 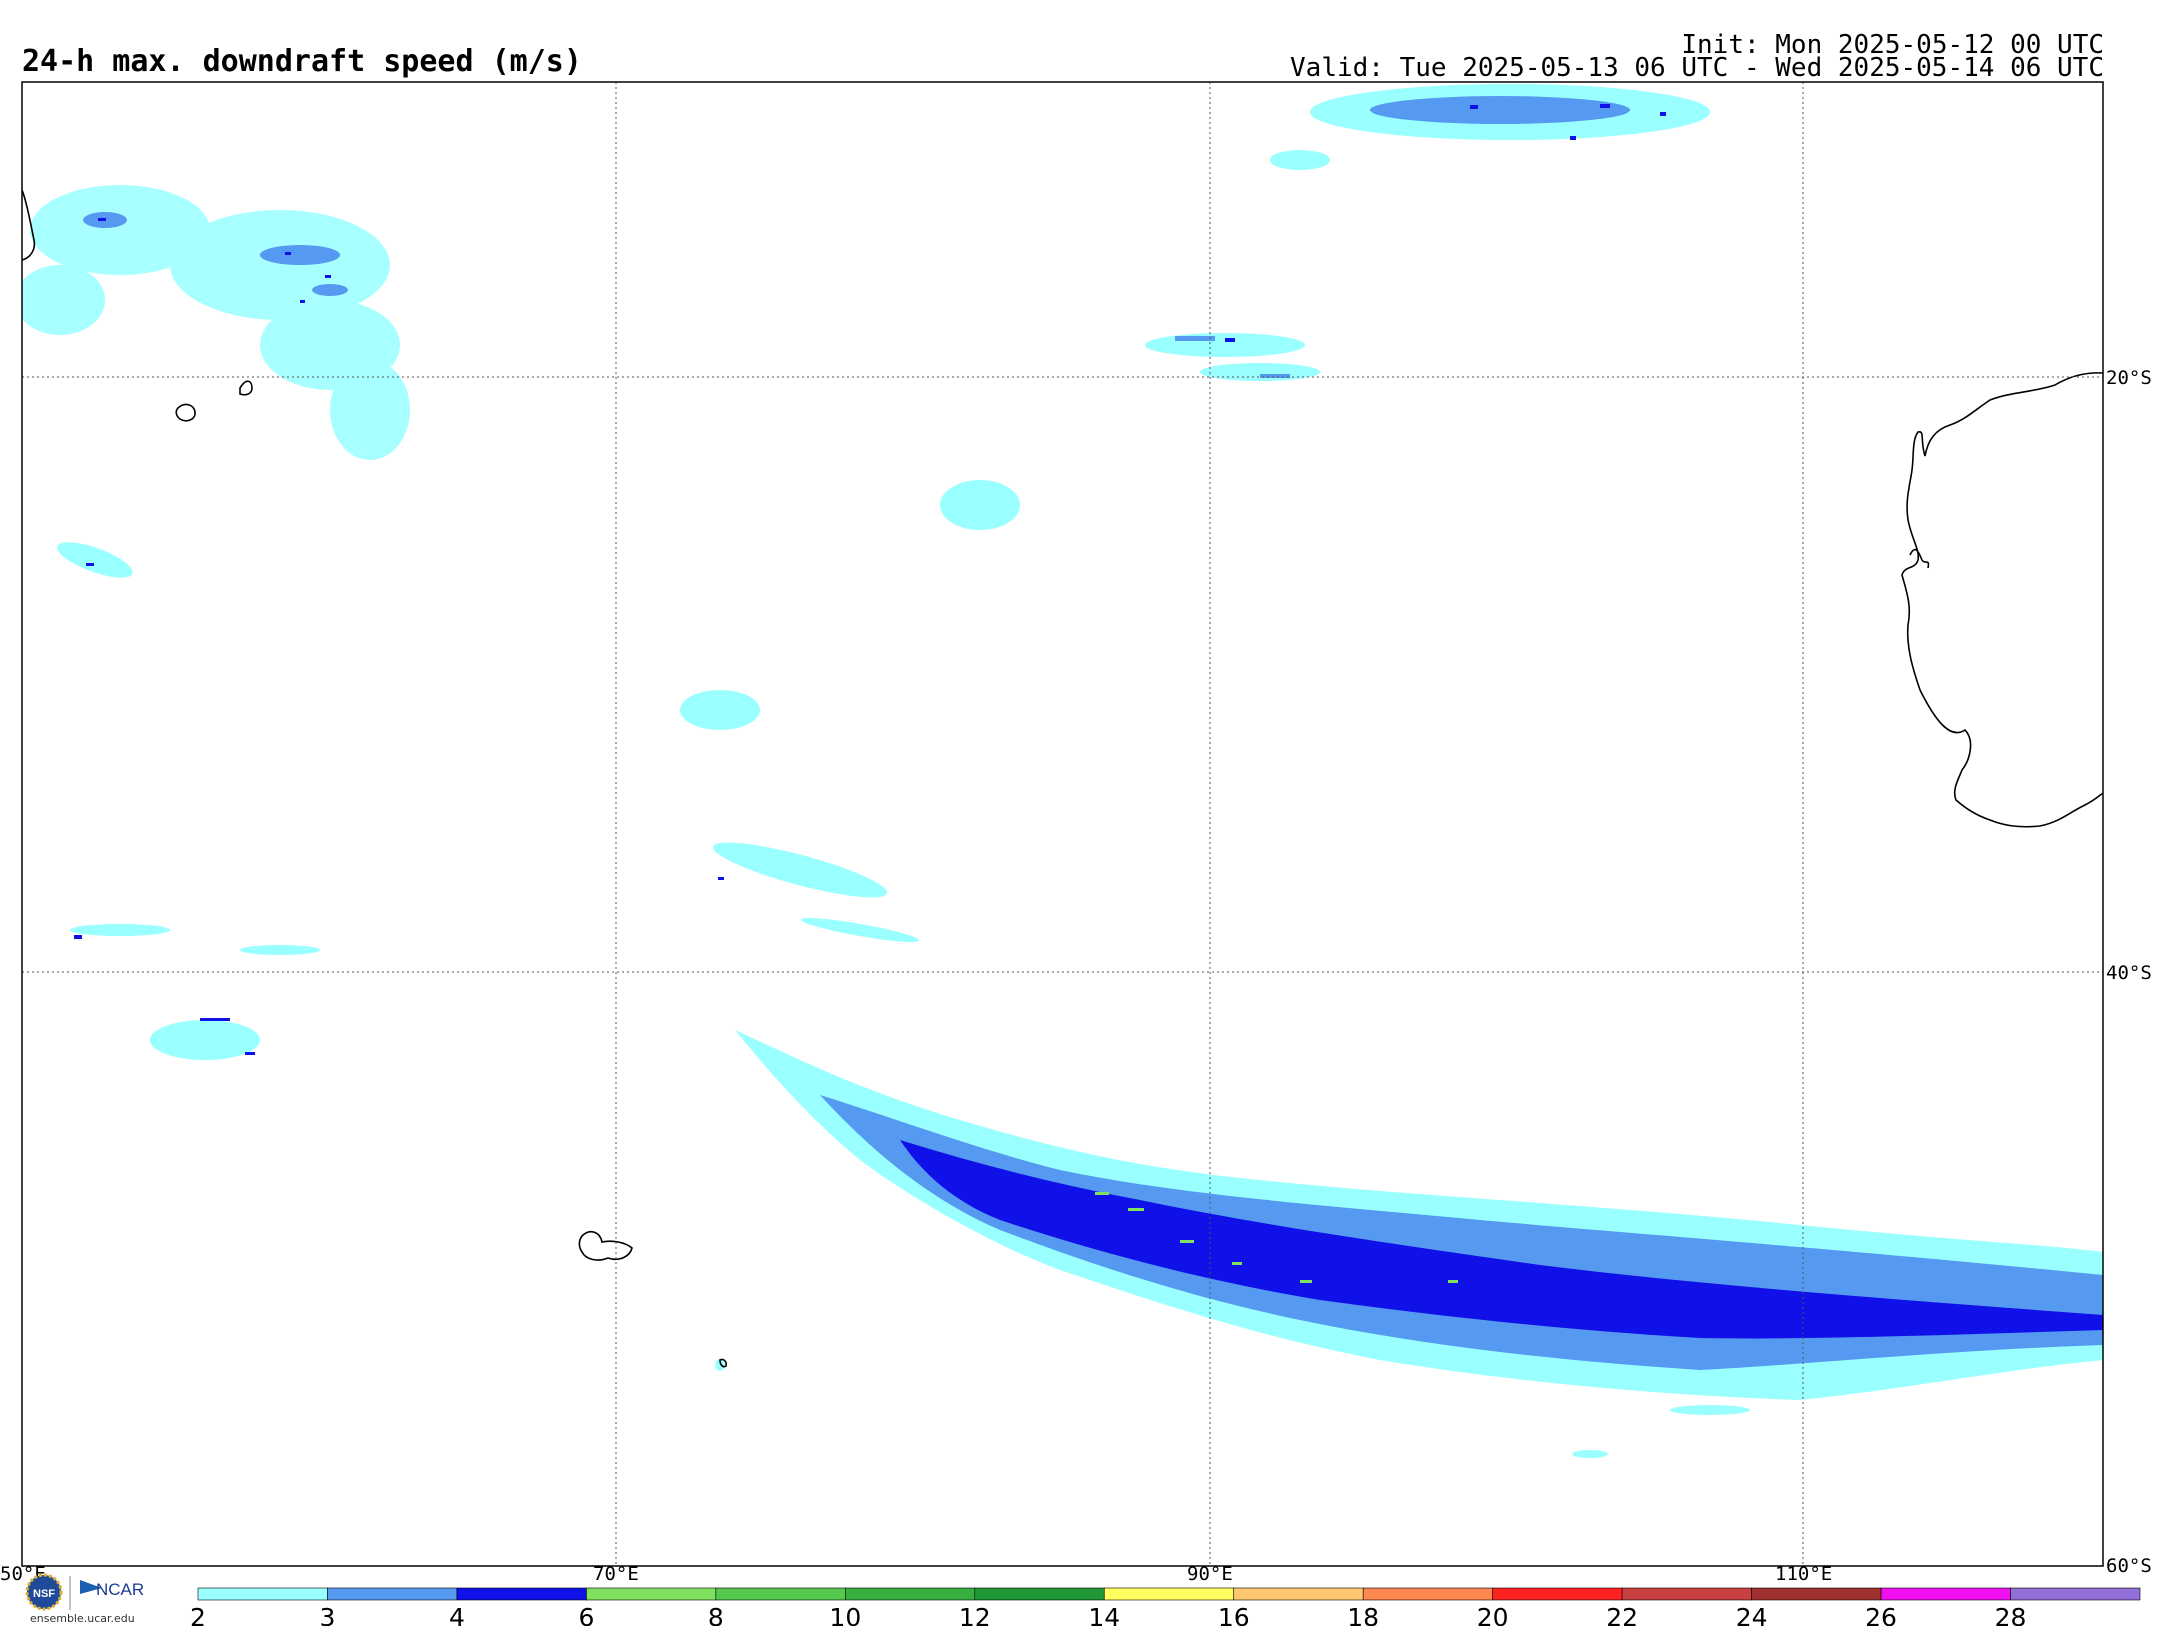 What do you see at coordinates (1892, 45) in the screenshot?
I see `init-time: Init: Mon 2025-05-12 00 UTC` at bounding box center [1892, 45].